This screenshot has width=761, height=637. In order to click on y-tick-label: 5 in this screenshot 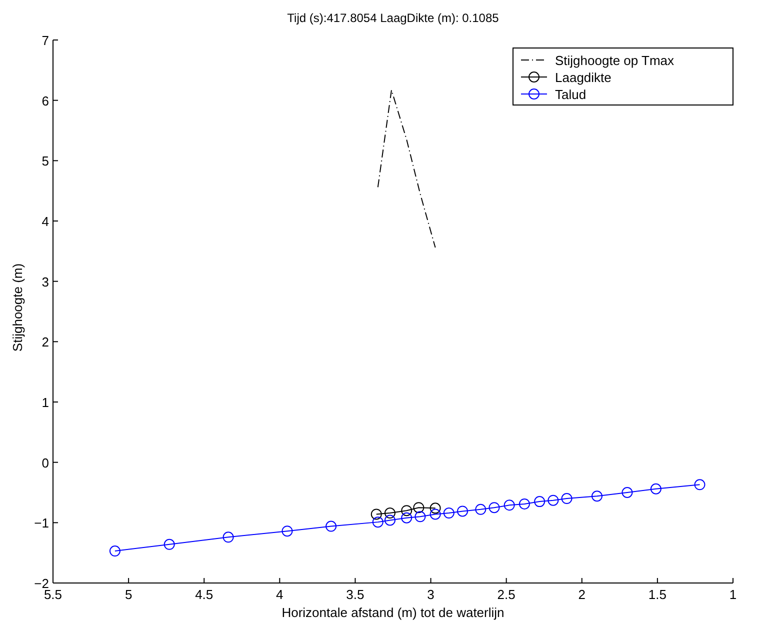, I will do `click(45, 161)`.